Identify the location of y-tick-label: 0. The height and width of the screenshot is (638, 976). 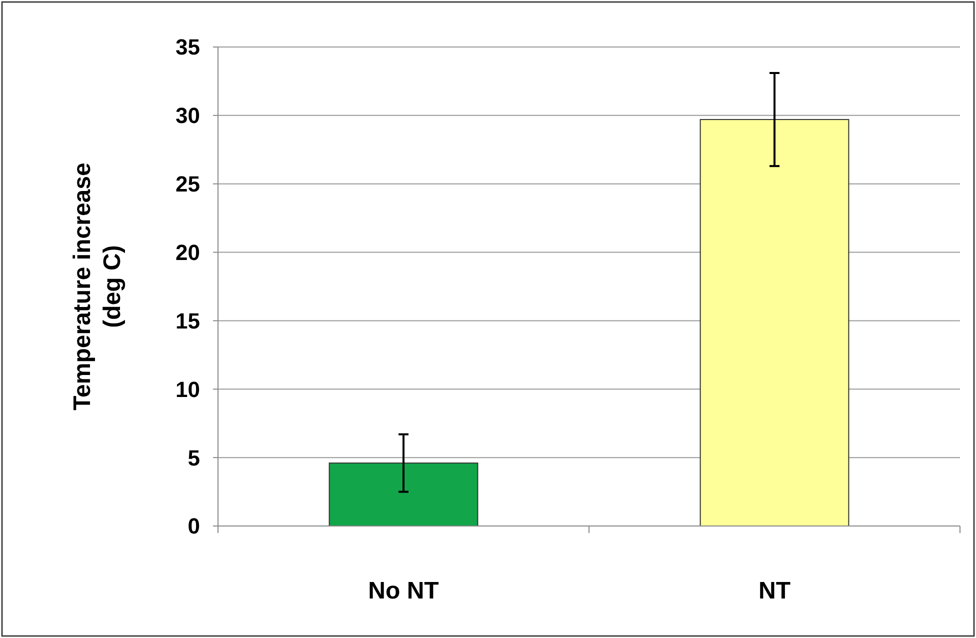
(194, 526).